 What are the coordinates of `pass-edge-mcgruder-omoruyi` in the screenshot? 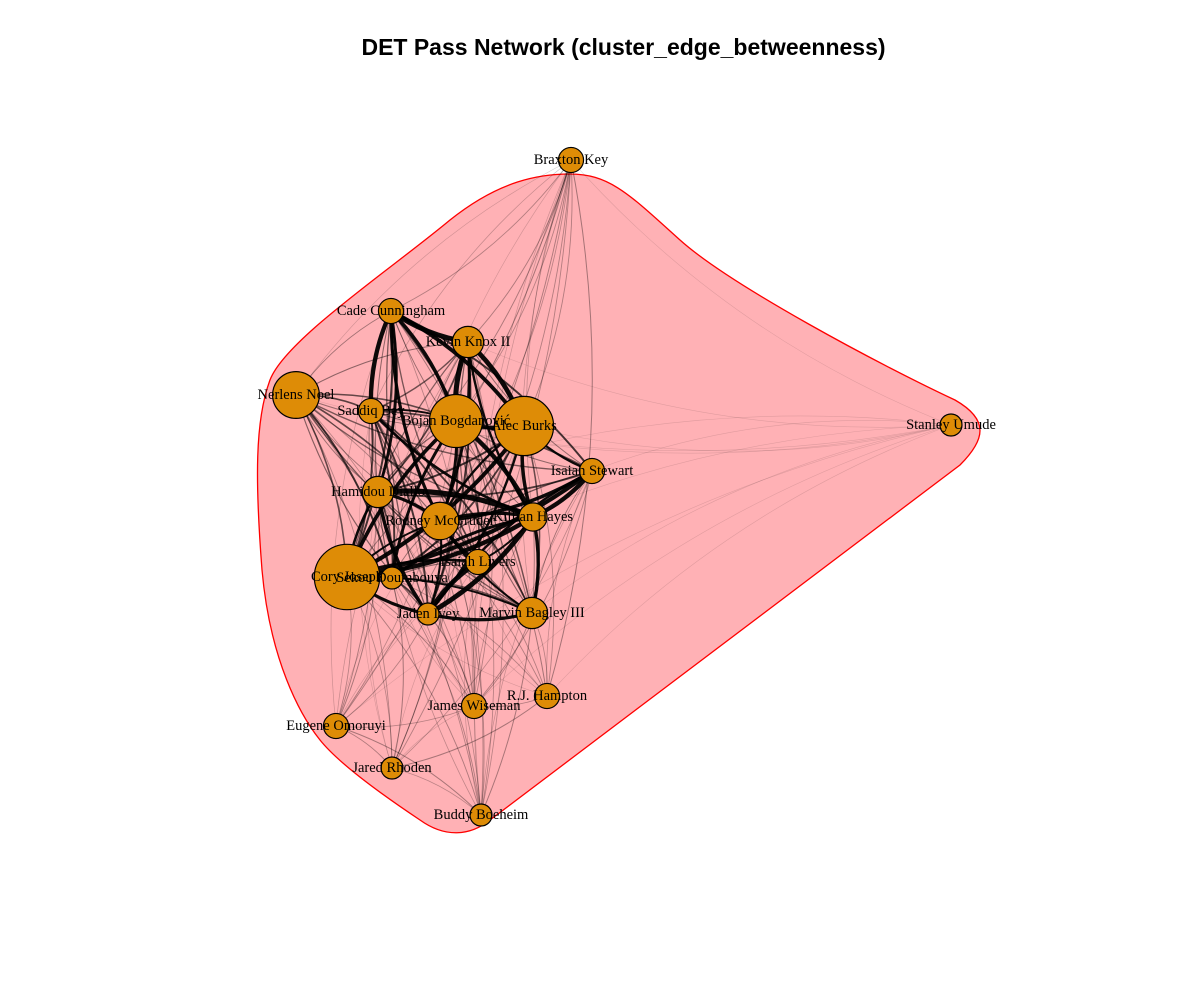 It's located at (388, 623).